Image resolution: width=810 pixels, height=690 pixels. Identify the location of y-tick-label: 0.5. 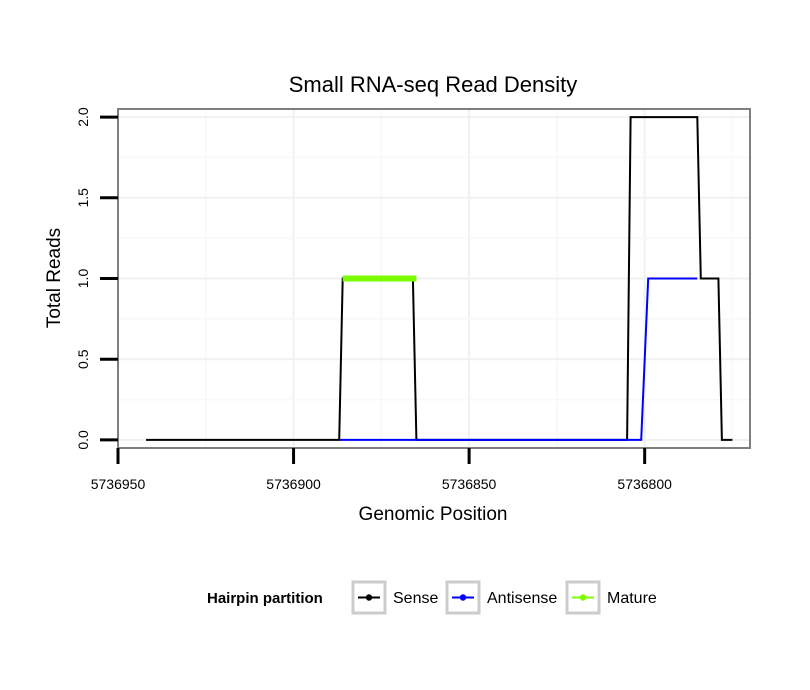
(83, 359).